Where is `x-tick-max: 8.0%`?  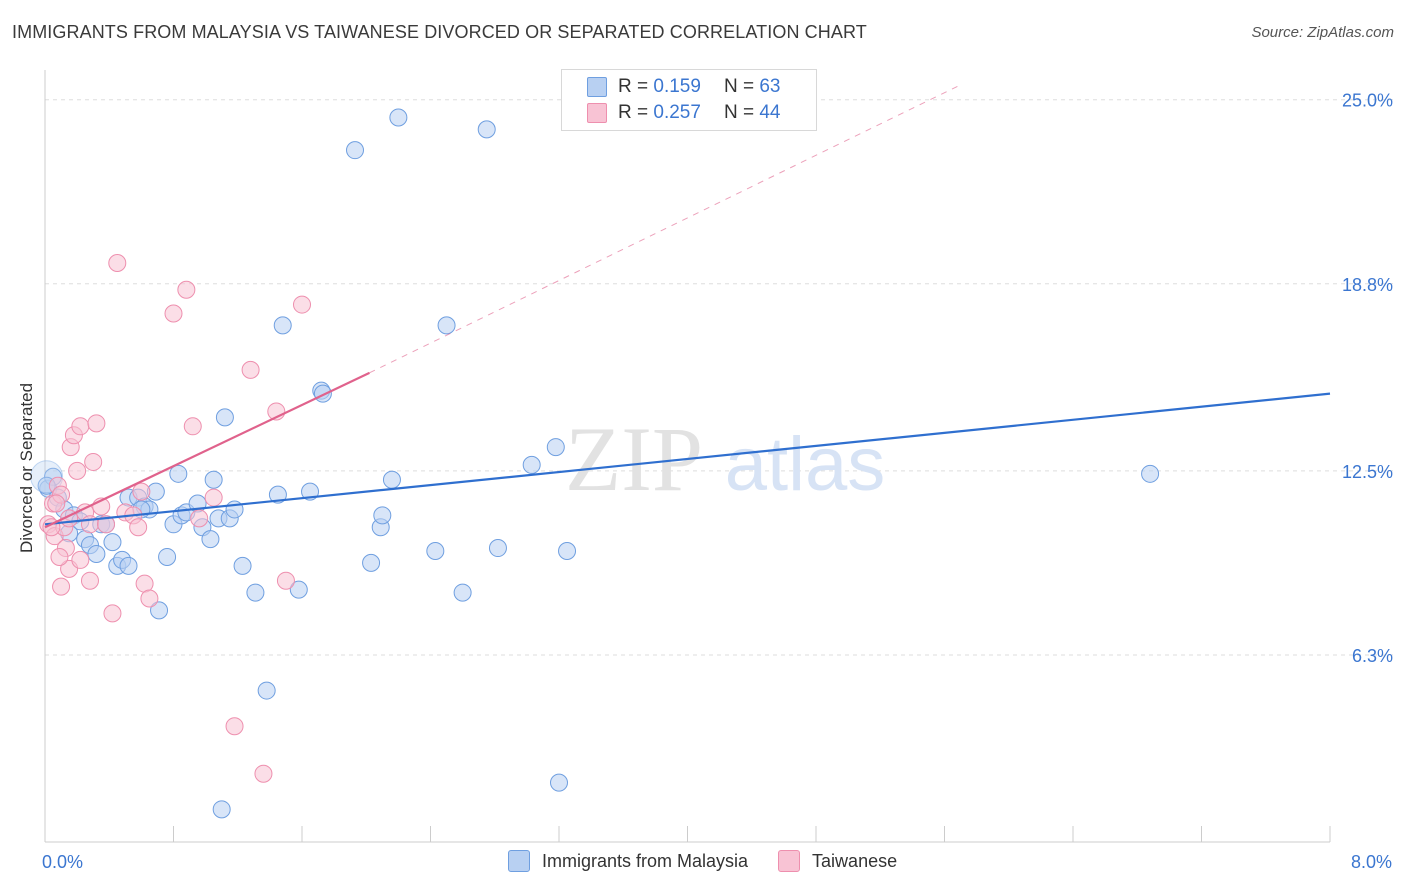
x-tick-max: 8.0% is located at coordinates (1371, 862).